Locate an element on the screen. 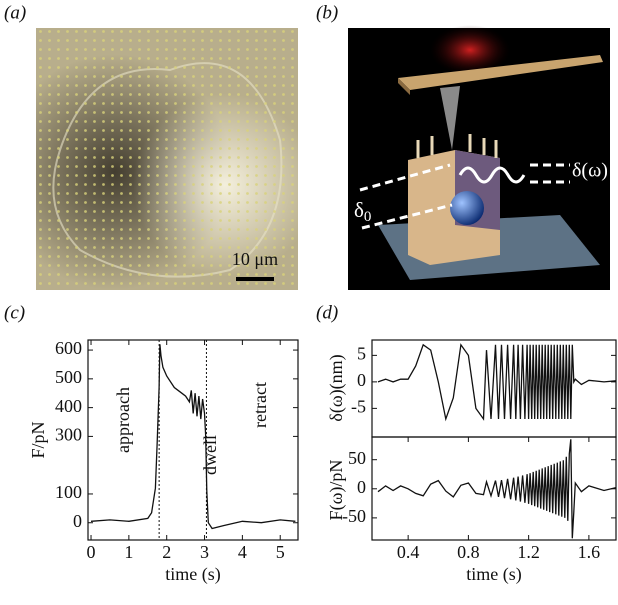  y-axis-label: δ(ω)(nm) is located at coordinates (336, 387).